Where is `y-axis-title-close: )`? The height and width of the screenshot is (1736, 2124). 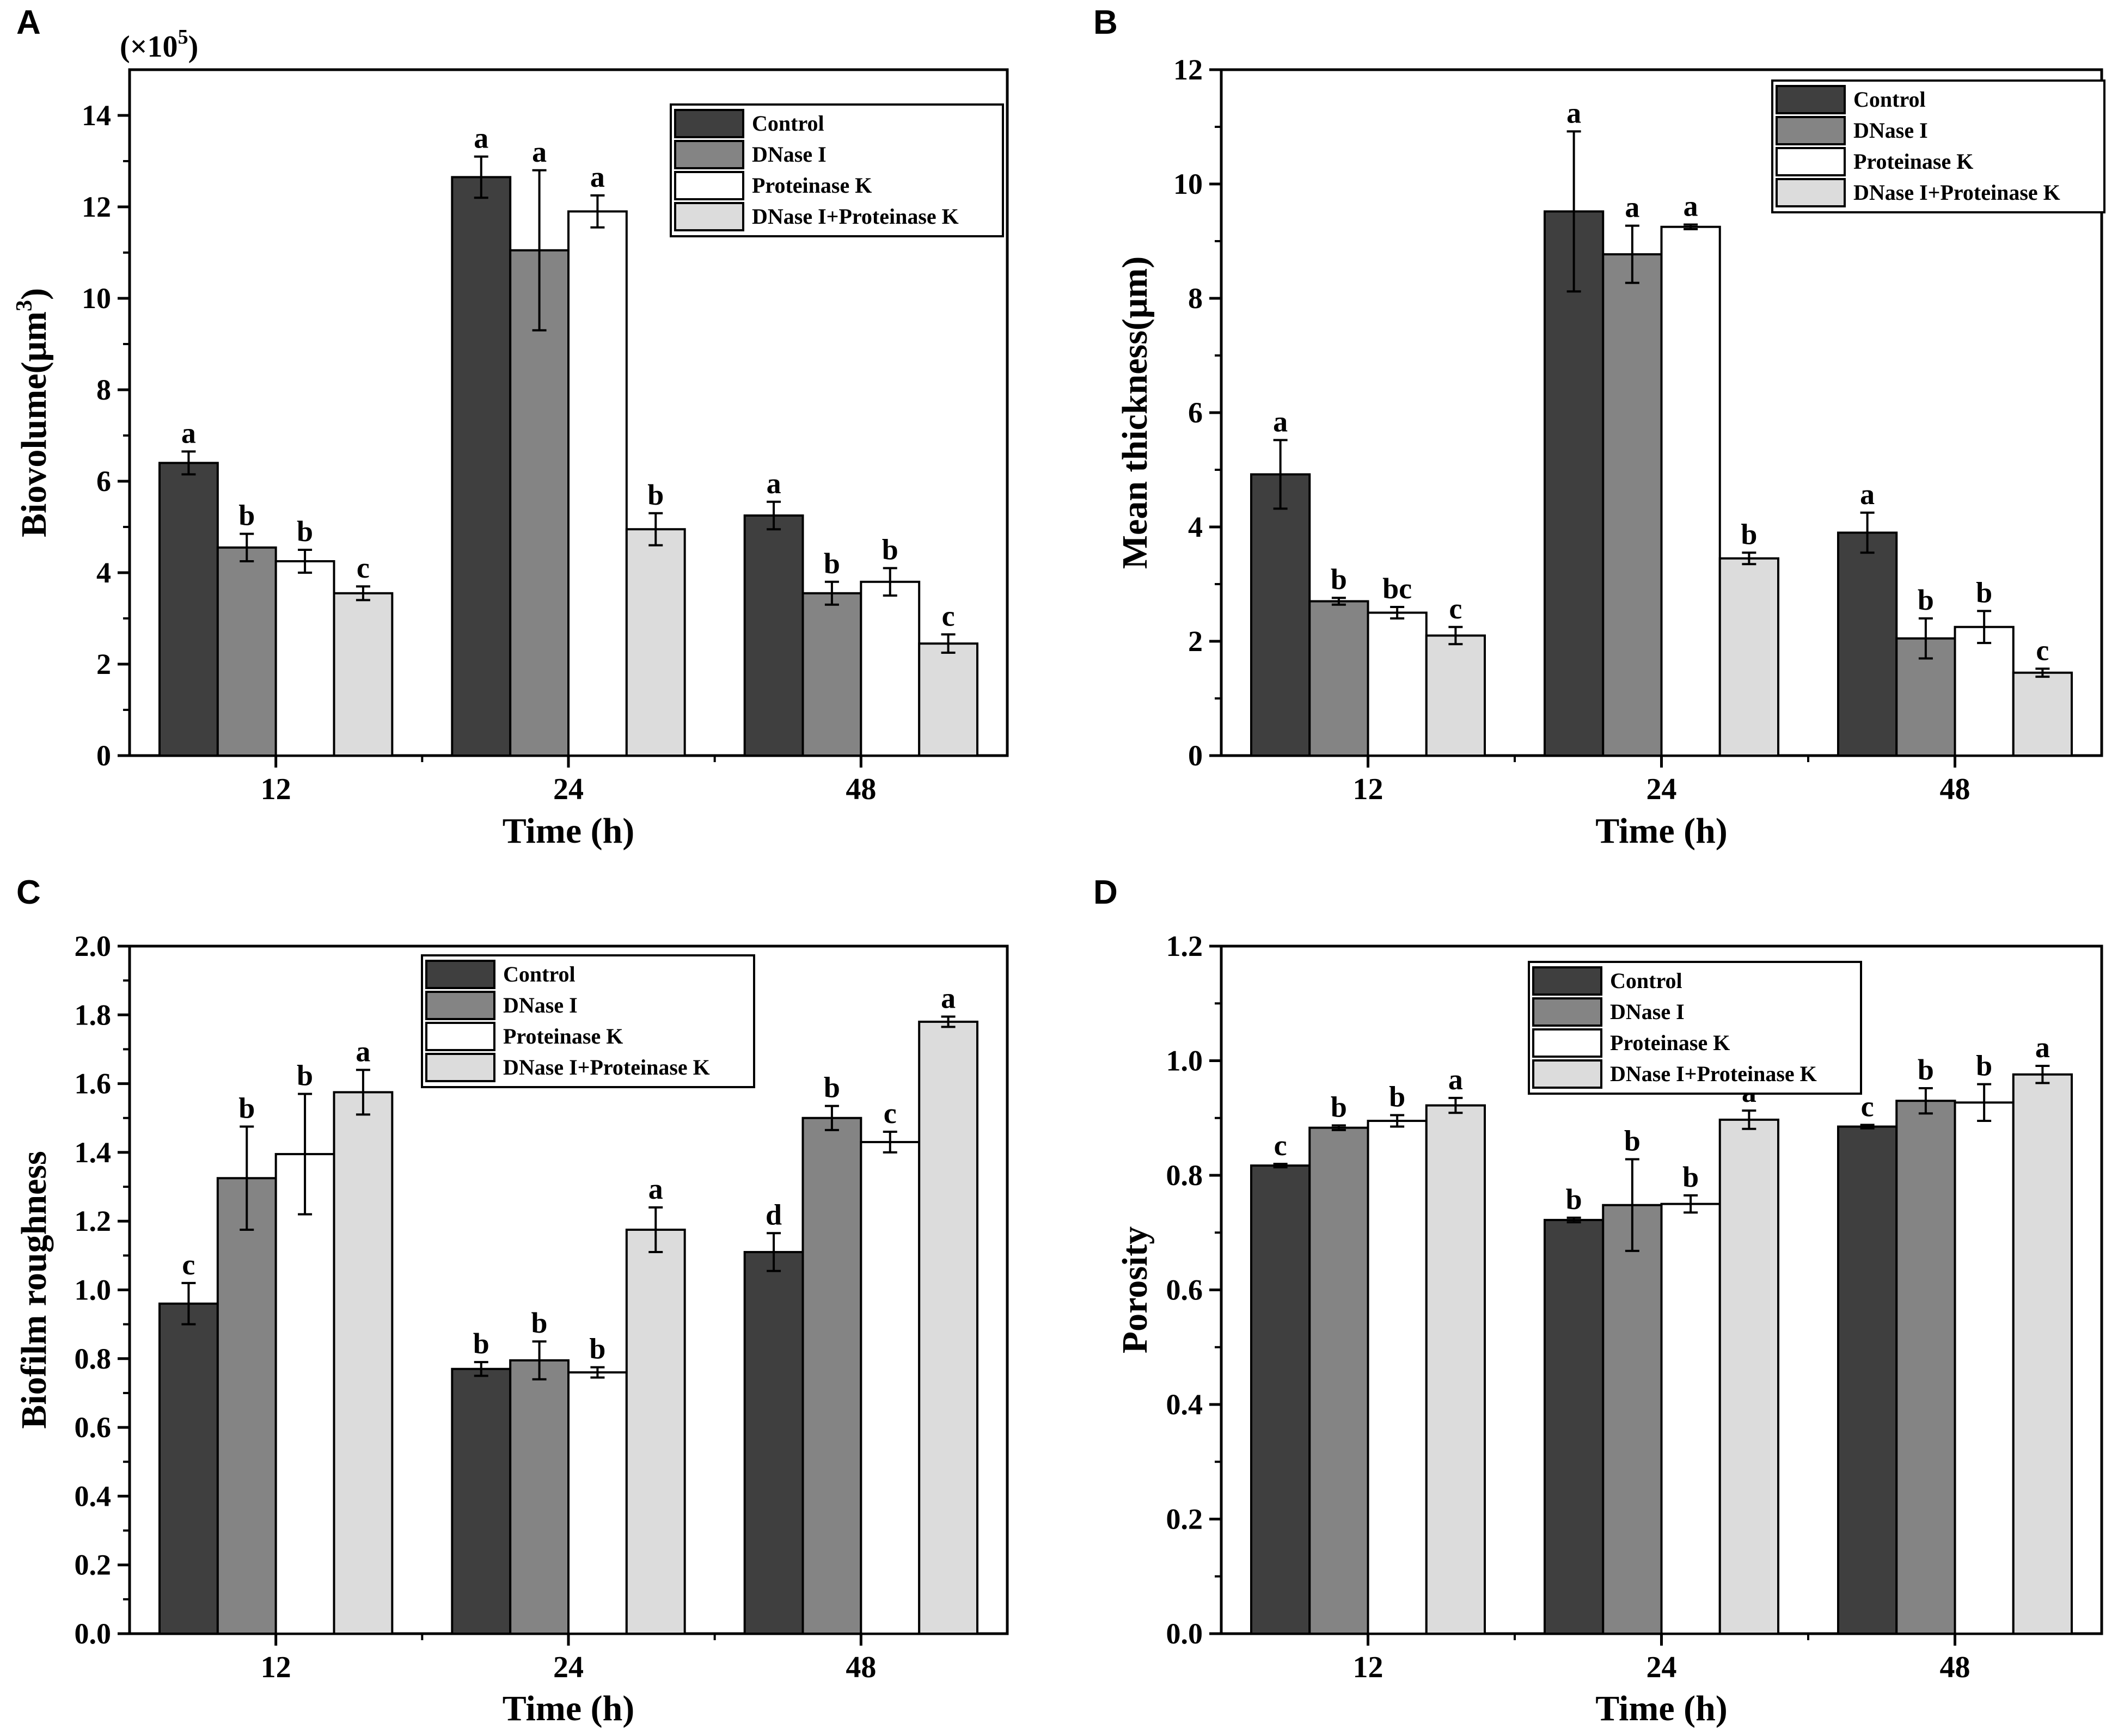 y-axis-title-close: ) is located at coordinates (34, 294).